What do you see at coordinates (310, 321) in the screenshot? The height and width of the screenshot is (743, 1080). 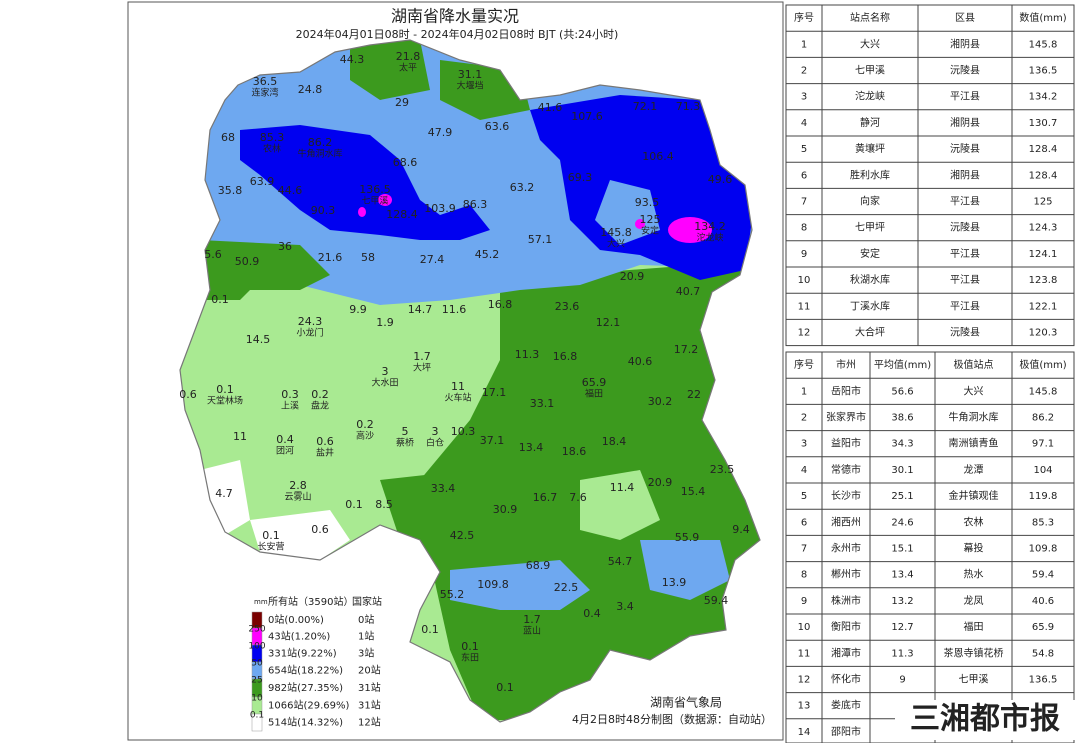 I see `station-value: 24.3` at bounding box center [310, 321].